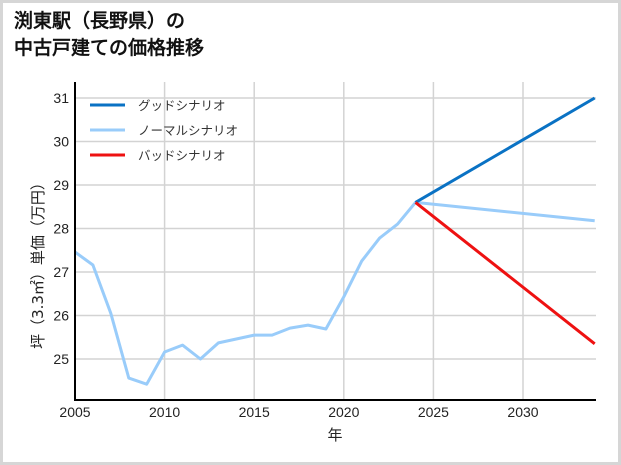 The height and width of the screenshot is (465, 621). What do you see at coordinates (61, 359) in the screenshot?
I see `y-tick-label: 25` at bounding box center [61, 359].